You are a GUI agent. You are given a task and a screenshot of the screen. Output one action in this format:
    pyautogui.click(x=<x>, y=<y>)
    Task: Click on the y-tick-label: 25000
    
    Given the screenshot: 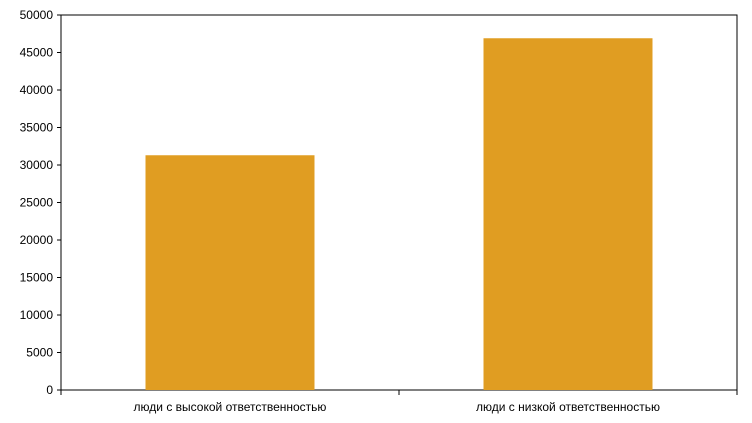 What is the action you would take?
    pyautogui.click(x=37, y=203)
    